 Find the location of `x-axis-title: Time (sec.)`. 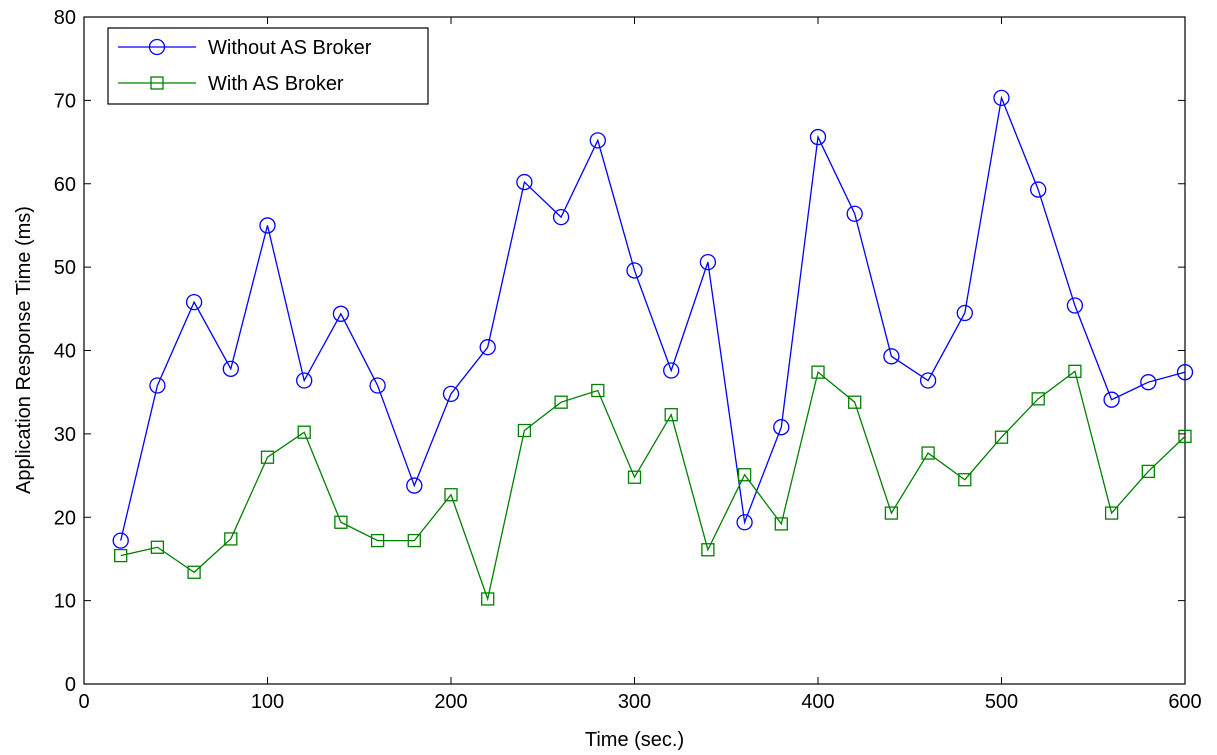

x-axis-title: Time (sec.) is located at coordinates (634, 740).